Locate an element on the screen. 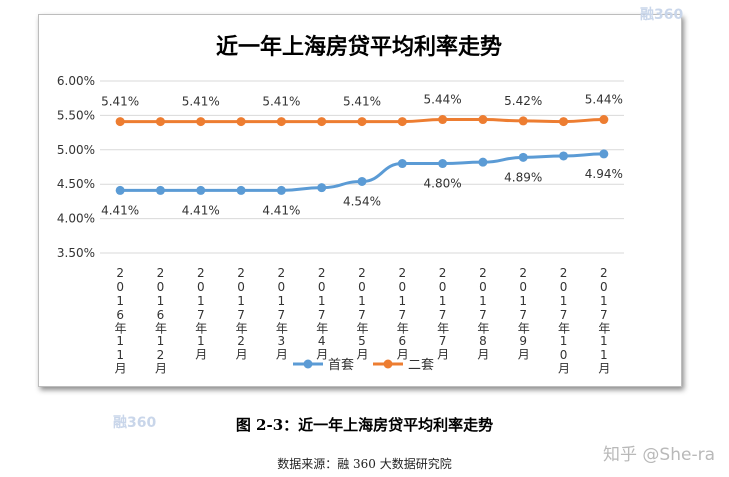 The image size is (729, 477). chart-title: 近一年上海房贷平均利率走势 is located at coordinates (359, 47).